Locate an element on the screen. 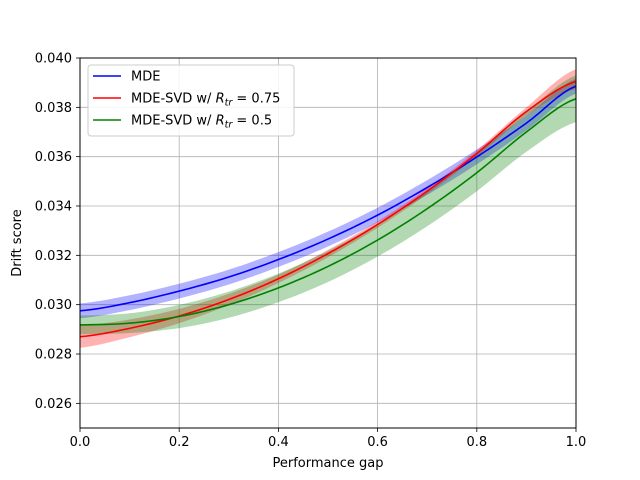  legend-box is located at coordinates (191, 100).